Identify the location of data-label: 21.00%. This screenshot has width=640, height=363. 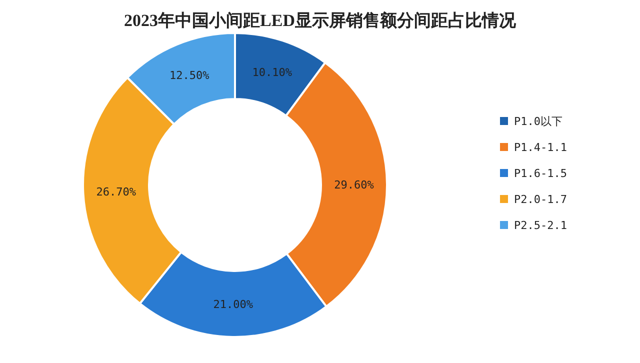
(233, 304).